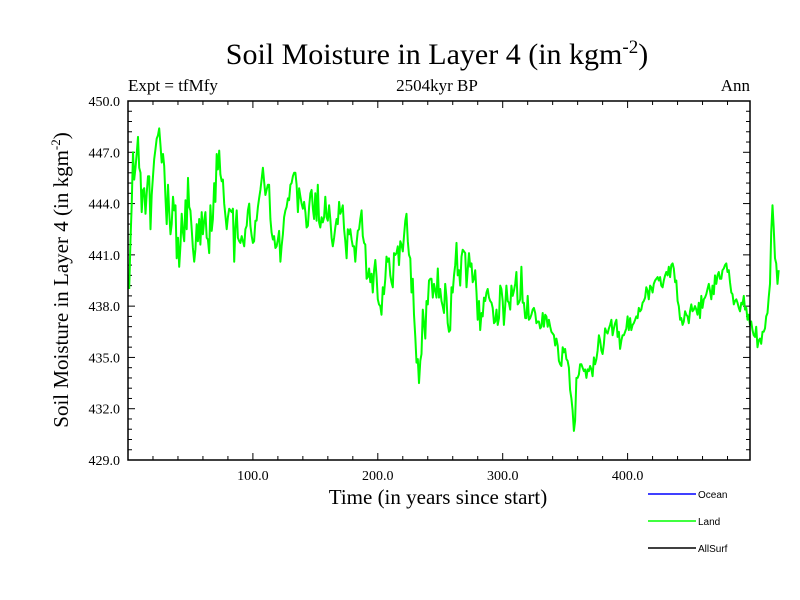  What do you see at coordinates (437, 85) in the screenshot?
I see `chart-subtitle: 2504kyr BP` at bounding box center [437, 85].